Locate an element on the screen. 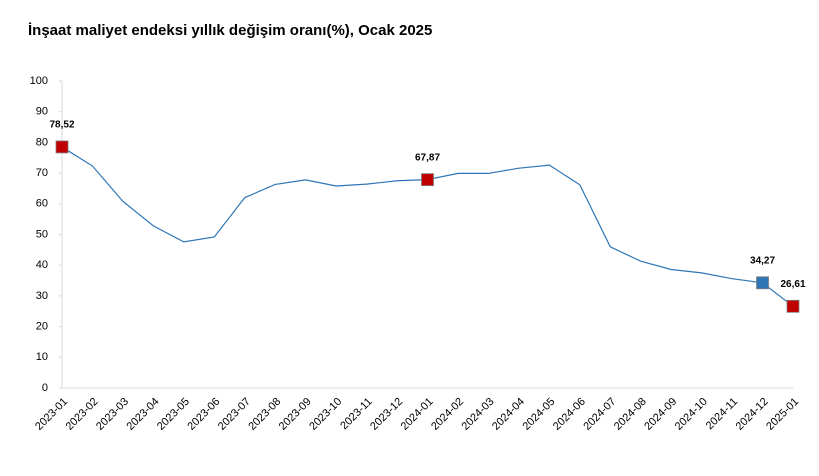  data-label: 78,52 is located at coordinates (61, 125).